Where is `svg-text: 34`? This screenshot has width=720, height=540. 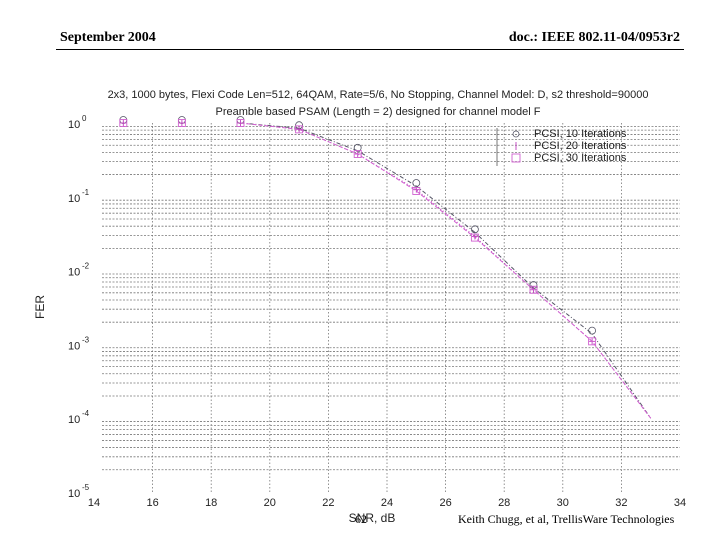
svg-text: 34 is located at coordinates (680, 503).